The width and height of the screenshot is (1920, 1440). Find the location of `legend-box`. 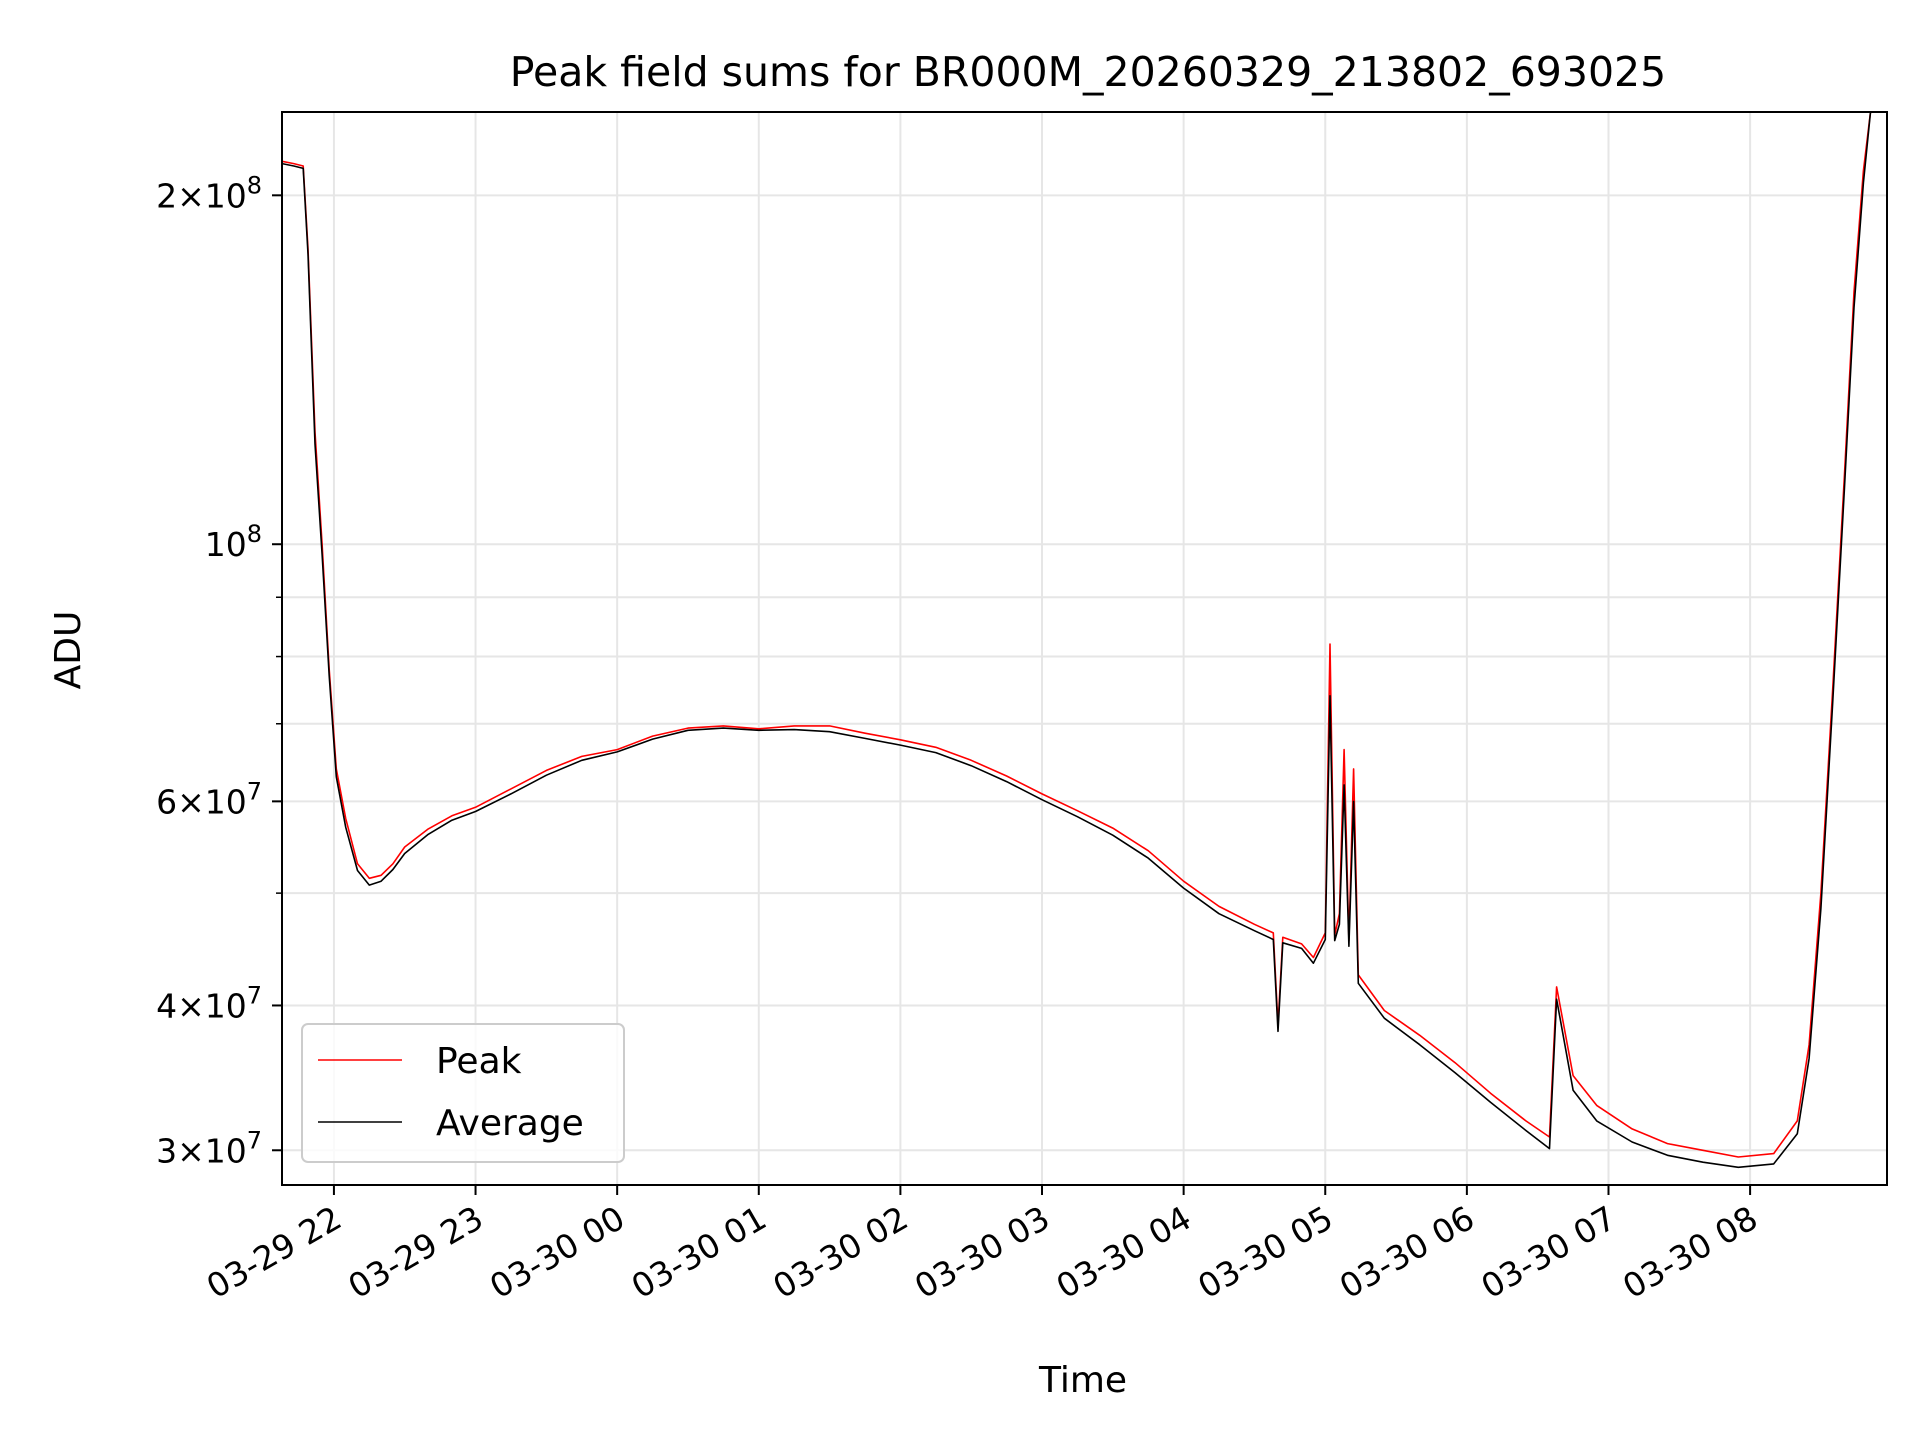

legend-box is located at coordinates (463, 1093).